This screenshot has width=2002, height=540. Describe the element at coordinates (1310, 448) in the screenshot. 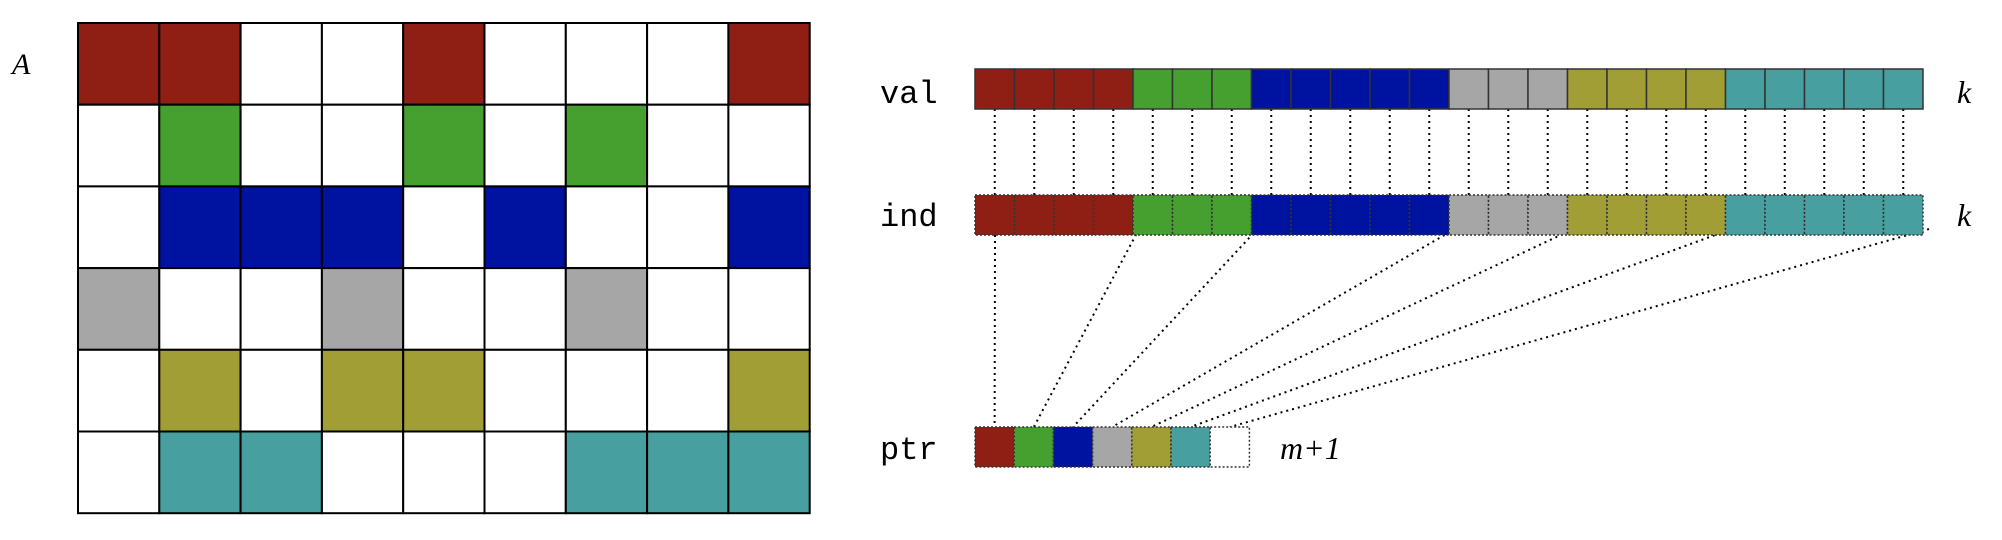

I see `ptr-size-label: m+1` at that location.